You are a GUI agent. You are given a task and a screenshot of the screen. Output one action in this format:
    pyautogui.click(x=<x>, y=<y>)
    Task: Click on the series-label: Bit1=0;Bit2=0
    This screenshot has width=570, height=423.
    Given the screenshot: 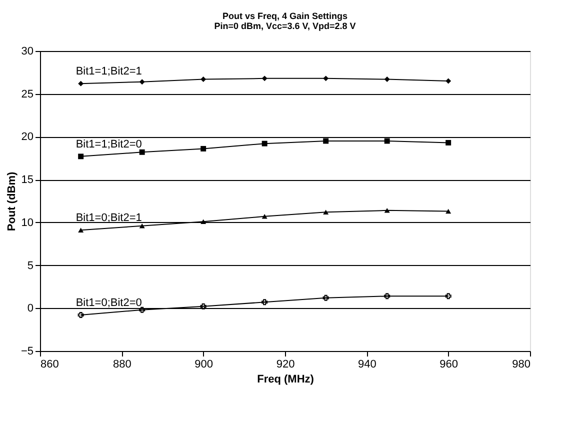 What is the action you would take?
    pyautogui.click(x=109, y=303)
    